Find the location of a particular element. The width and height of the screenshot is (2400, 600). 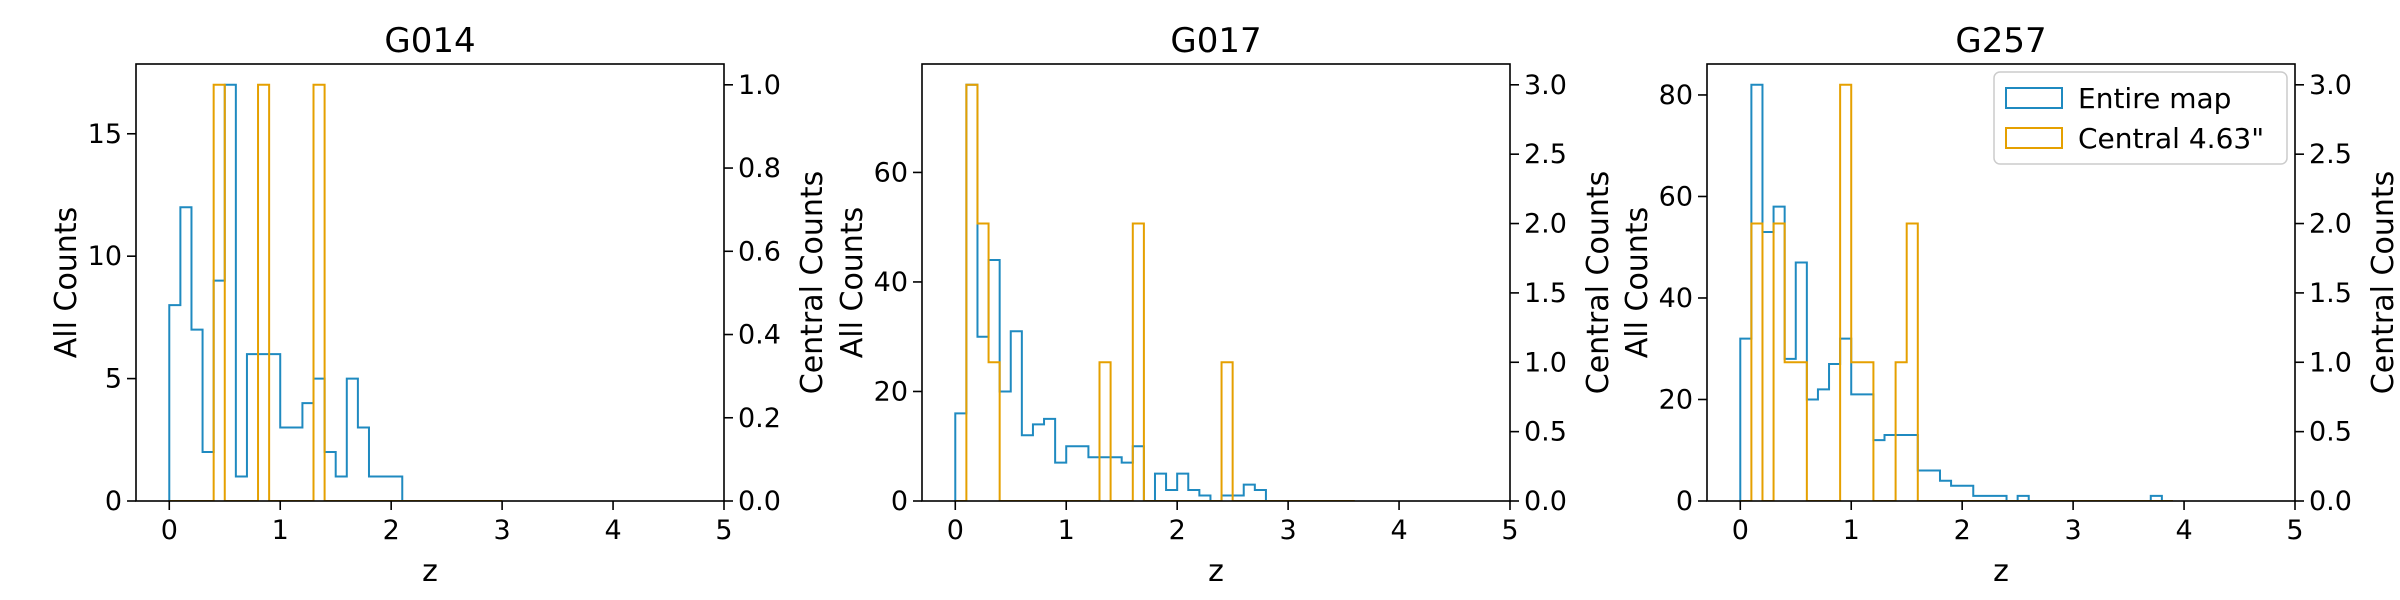

y2-tick-label: 0.6 is located at coordinates (759, 251).